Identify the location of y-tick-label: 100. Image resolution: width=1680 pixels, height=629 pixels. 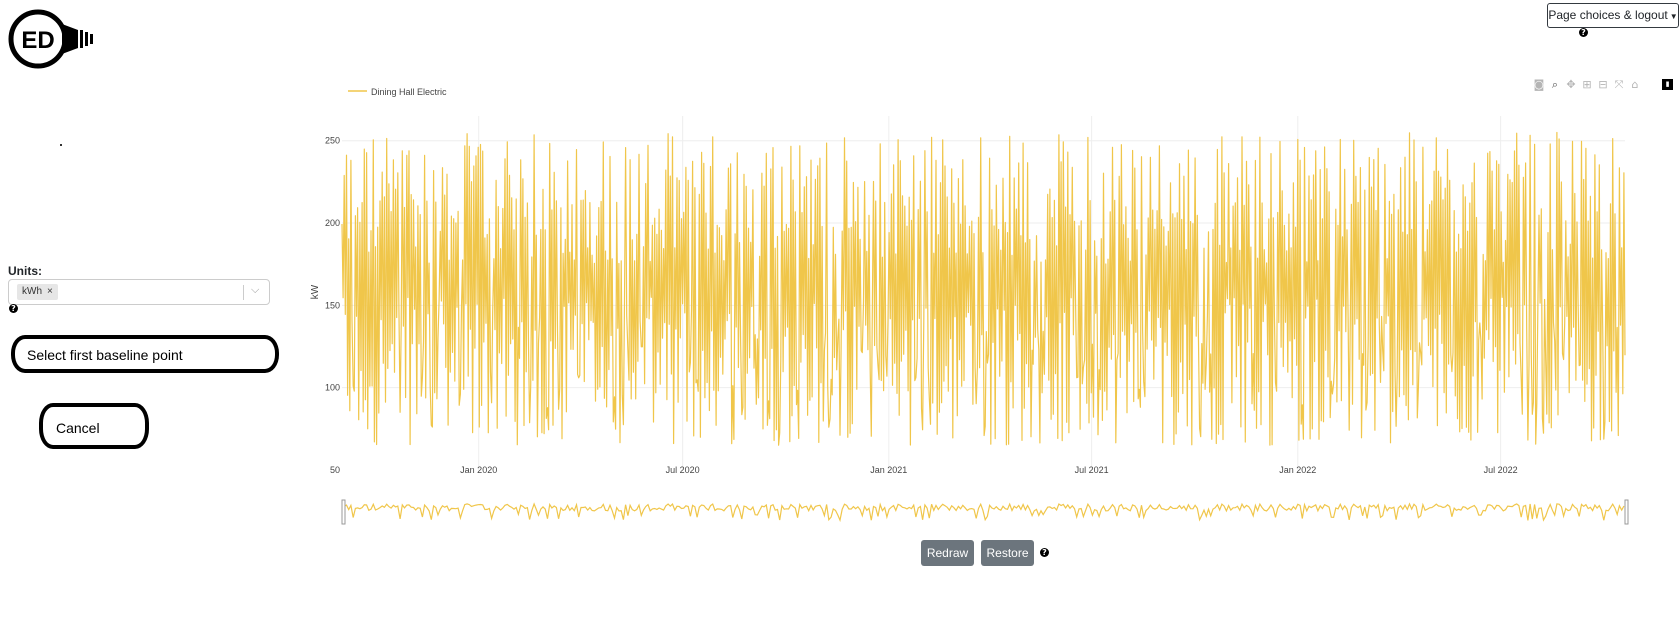
(332, 388).